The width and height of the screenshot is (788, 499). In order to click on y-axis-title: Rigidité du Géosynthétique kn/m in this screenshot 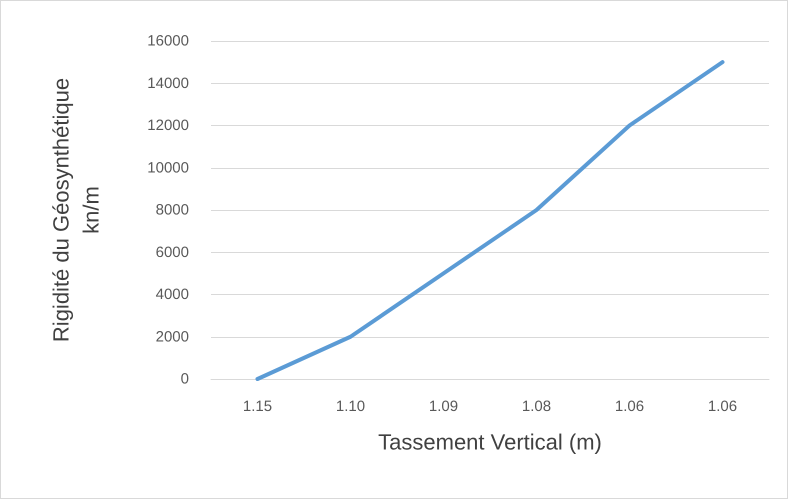, I will do `click(76, 210)`.